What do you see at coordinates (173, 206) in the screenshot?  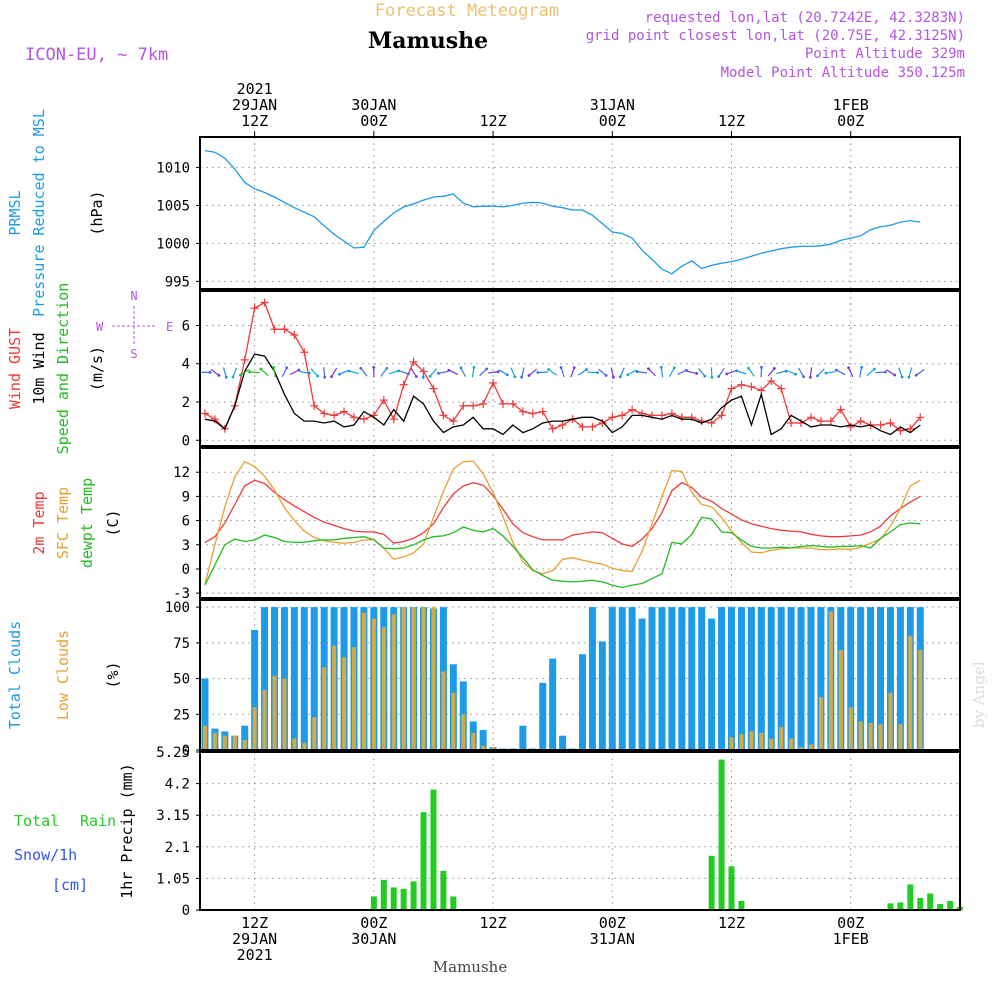 I see `y-tick-label: 1005` at bounding box center [173, 206].